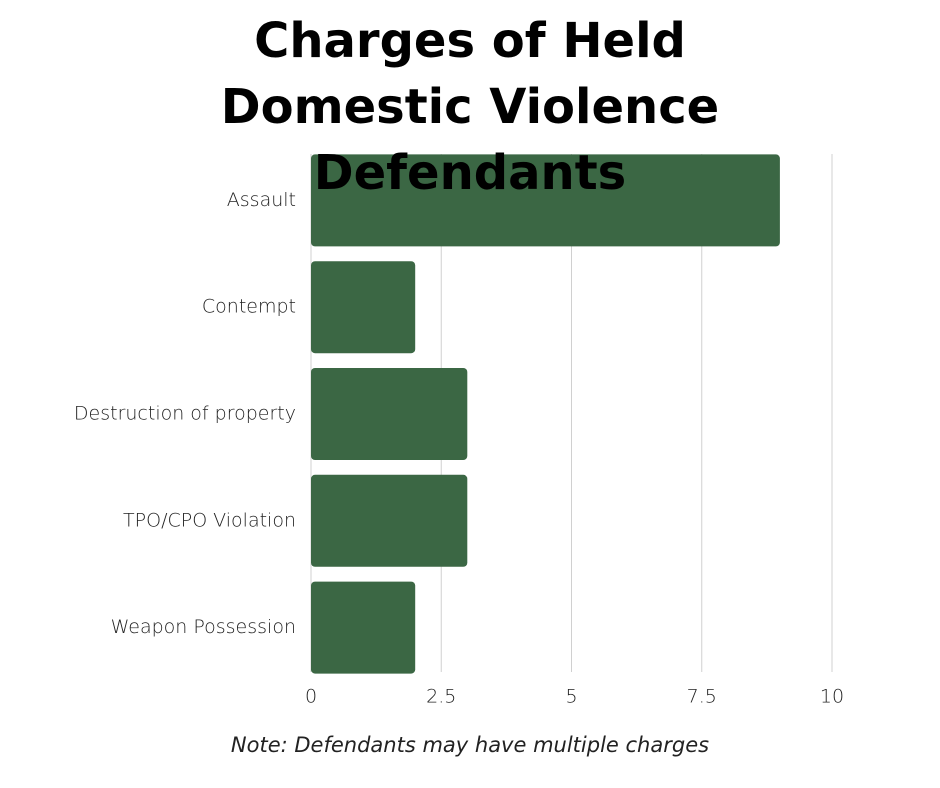 This screenshot has height=788, width=940. Describe the element at coordinates (203, 627) in the screenshot. I see `y-tick-label: Weapon Possession` at that location.